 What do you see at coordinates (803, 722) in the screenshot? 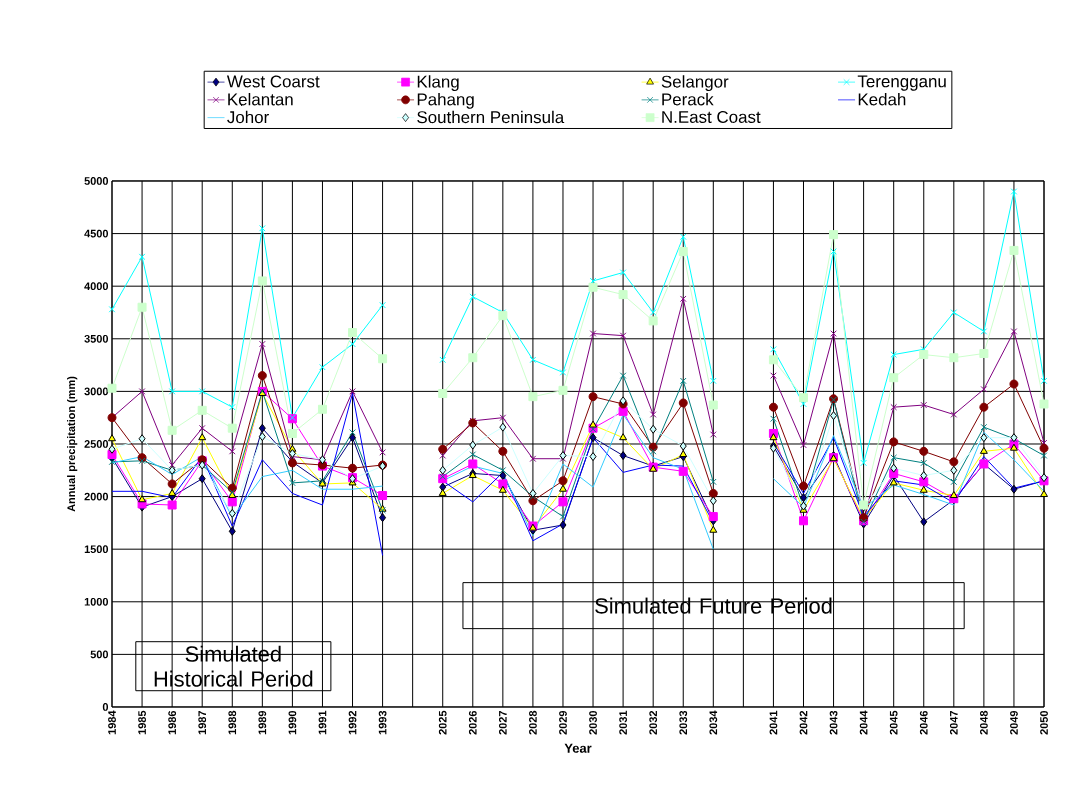
I see `x-tick-label: 2042` at bounding box center [803, 722].